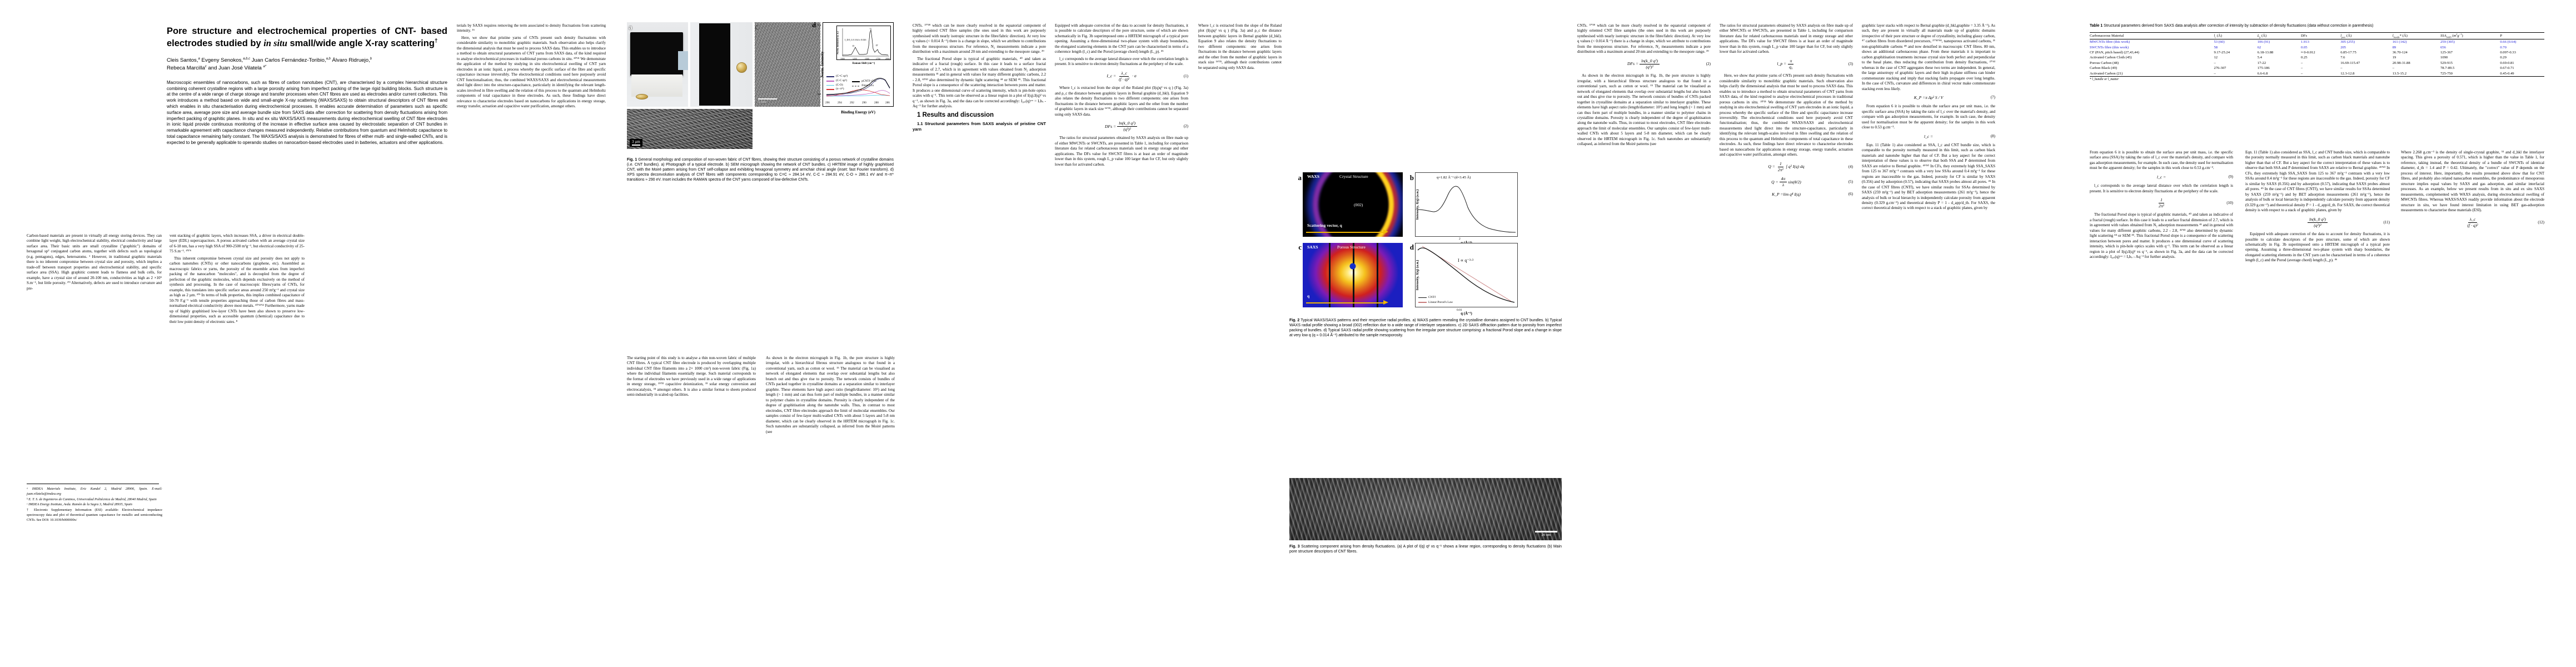 The width and height of the screenshot is (2576, 667). I want to click on legend-label: CNTf, so click(1432, 298).